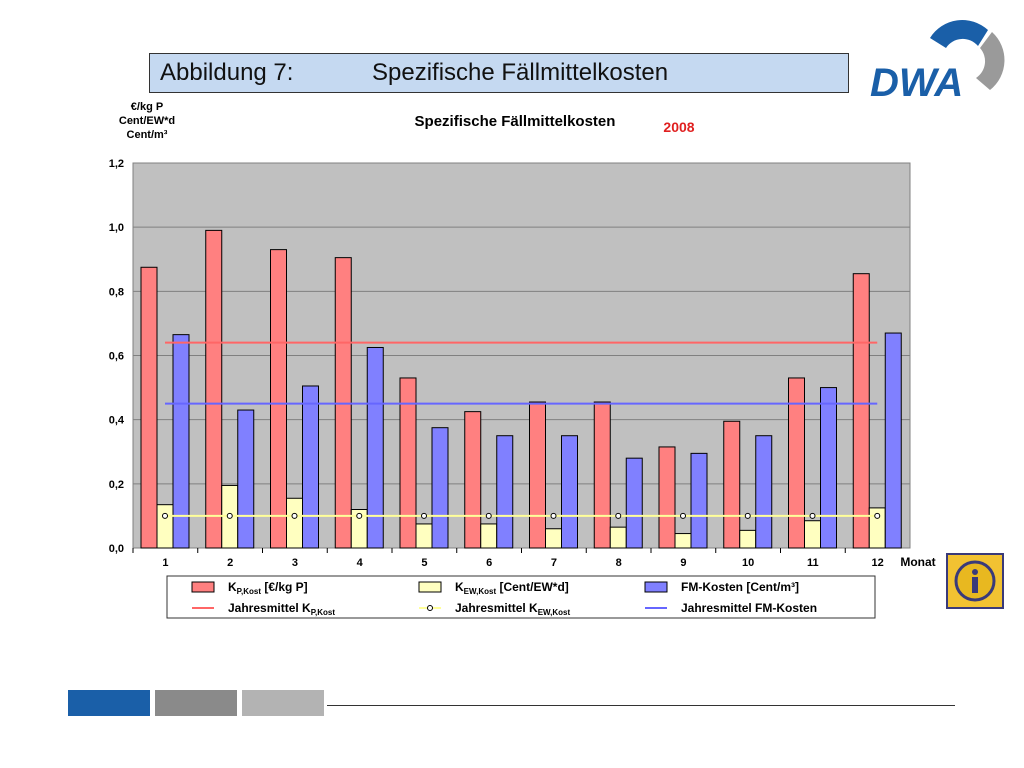  Describe the element at coordinates (813, 563) in the screenshot. I see `x-tick-label: 11` at that location.